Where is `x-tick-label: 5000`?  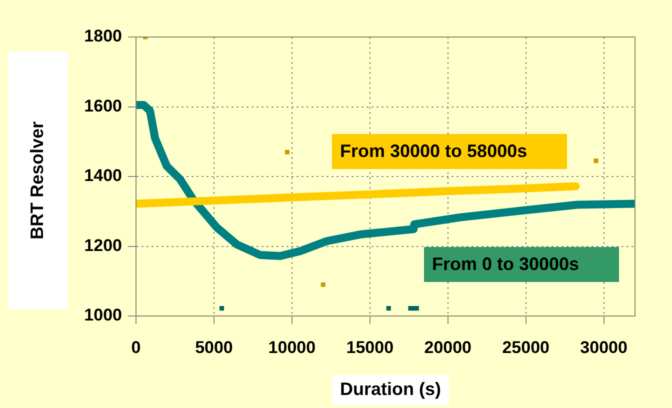 x-tick-label: 5000 is located at coordinates (214, 347).